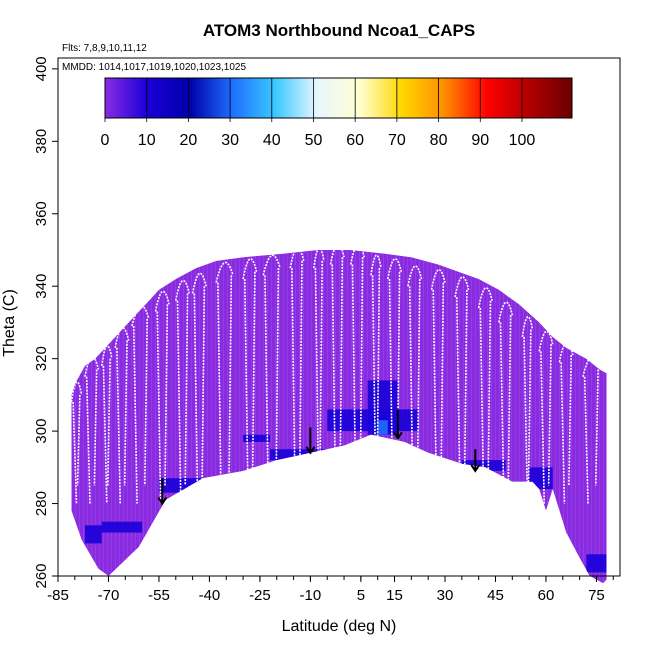 The width and height of the screenshot is (650, 650). What do you see at coordinates (314, 140) in the screenshot?
I see `colorbar-tick-label-5: 50` at bounding box center [314, 140].